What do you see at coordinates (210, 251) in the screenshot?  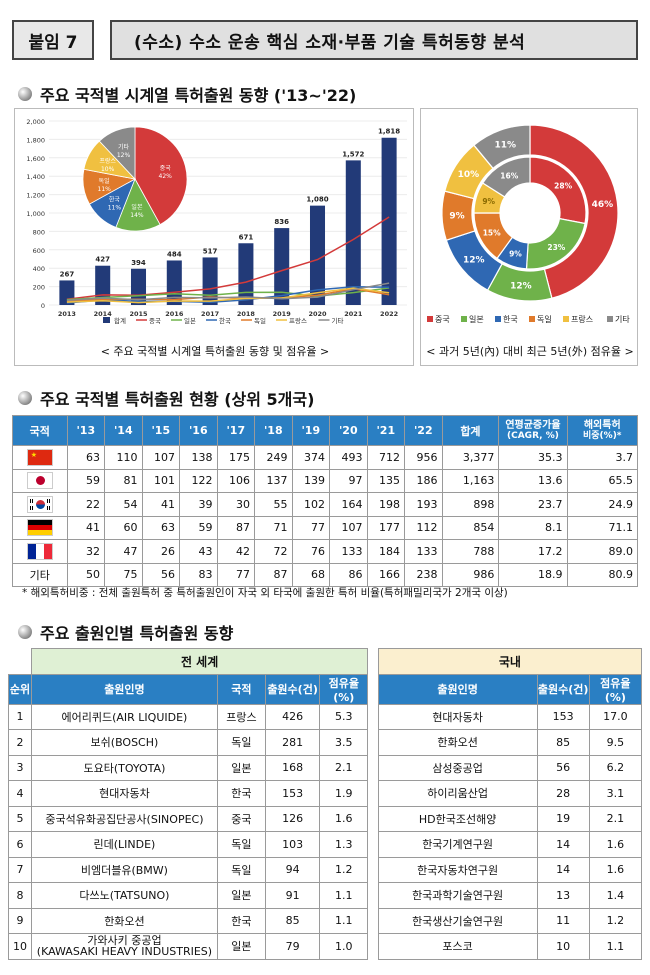 I see `bar-data-label: 517` at bounding box center [210, 251].